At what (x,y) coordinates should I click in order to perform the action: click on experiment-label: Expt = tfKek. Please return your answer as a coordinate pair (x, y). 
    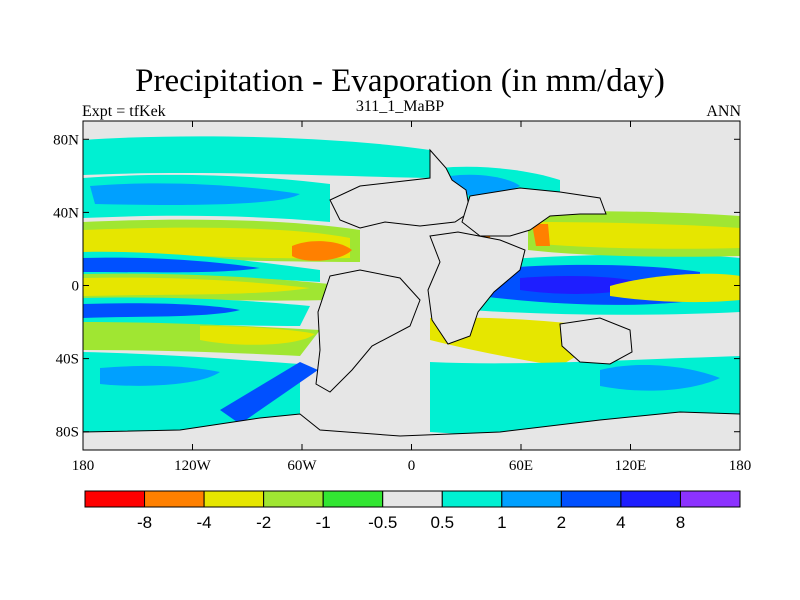
    Looking at the image, I should click on (124, 111).